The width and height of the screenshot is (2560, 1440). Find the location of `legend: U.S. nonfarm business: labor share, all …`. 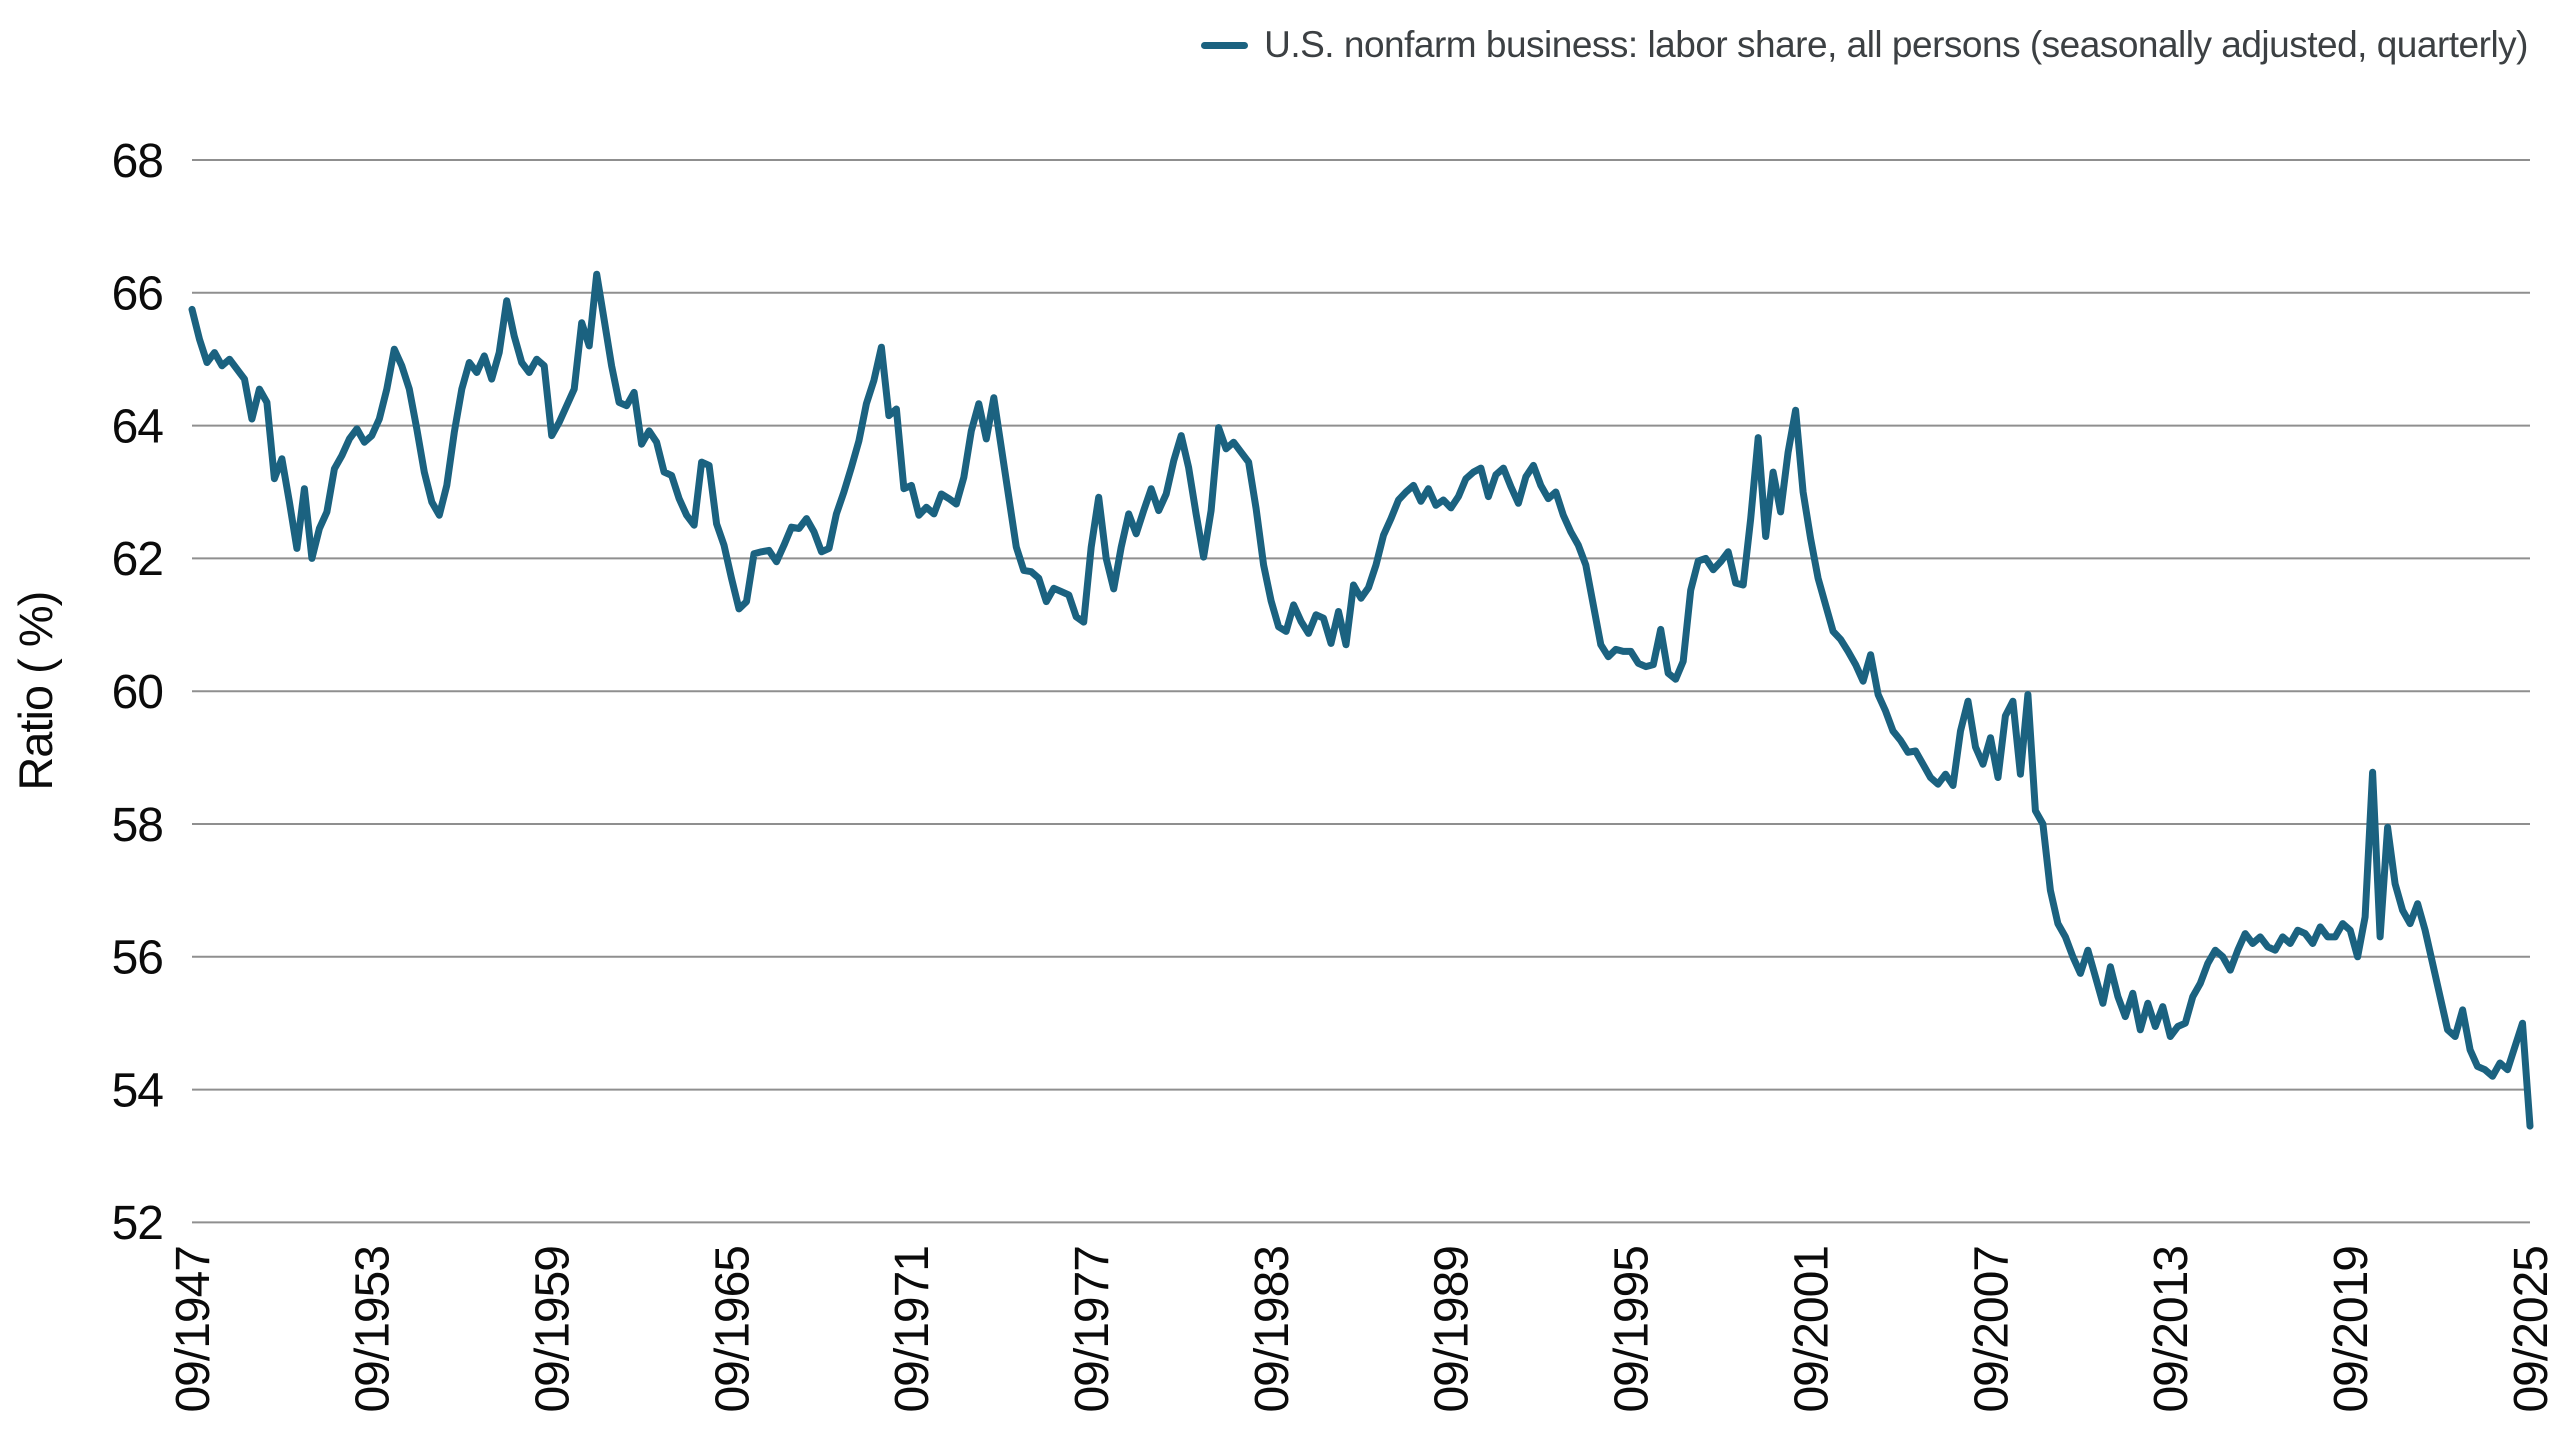

legend: U.S. nonfarm business: labor share, all … is located at coordinates (1864, 45).